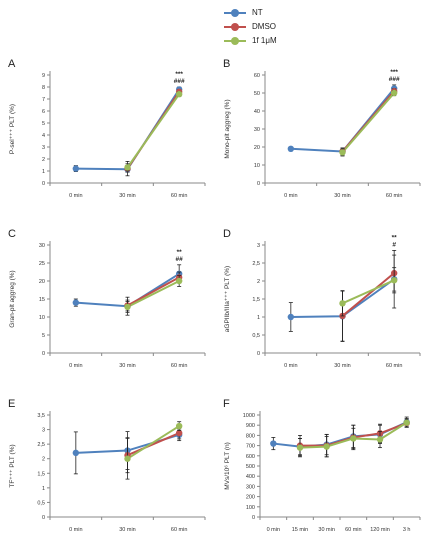 This screenshot has width=430, height=550. Describe the element at coordinates (269, 13) in the screenshot. I see `legend-item-nt: NT` at that location.